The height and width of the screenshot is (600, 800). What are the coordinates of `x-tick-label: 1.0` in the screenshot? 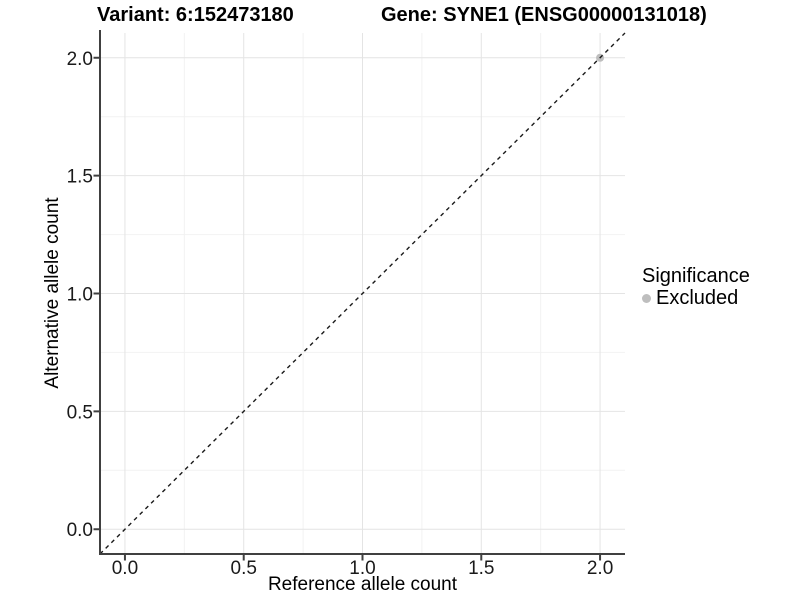 It's located at (362, 568).